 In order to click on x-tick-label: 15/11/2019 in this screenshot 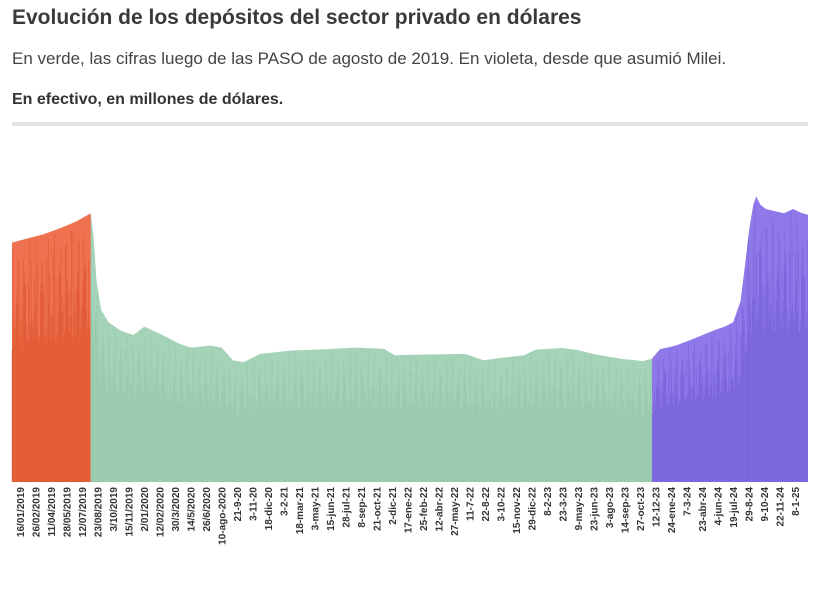, I will do `click(130, 512)`.